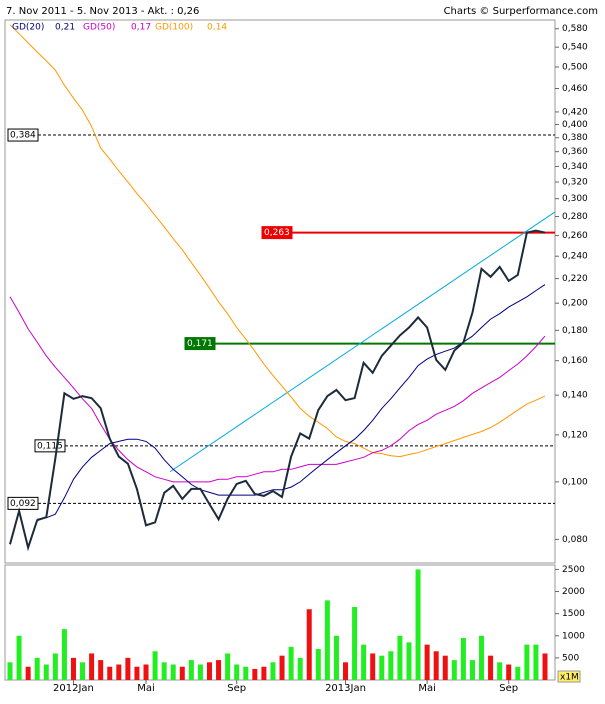 The width and height of the screenshot is (605, 704). I want to click on y-tick-label: 500, so click(570, 658).